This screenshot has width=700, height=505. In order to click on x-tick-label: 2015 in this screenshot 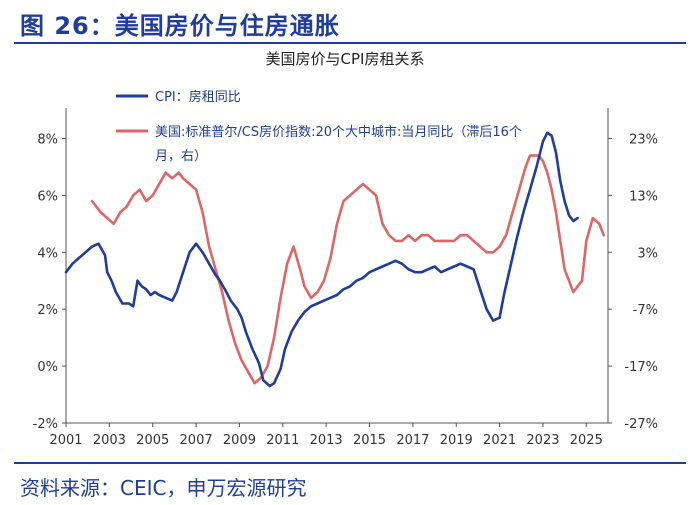, I will do `click(369, 440)`.